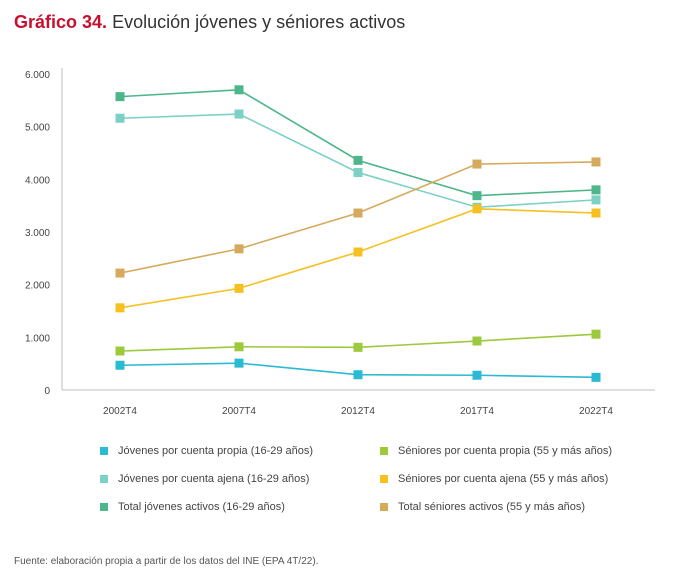 This screenshot has height=573, width=686. I want to click on legend-item: Total séniores activos (55 y más años), so click(520, 507).